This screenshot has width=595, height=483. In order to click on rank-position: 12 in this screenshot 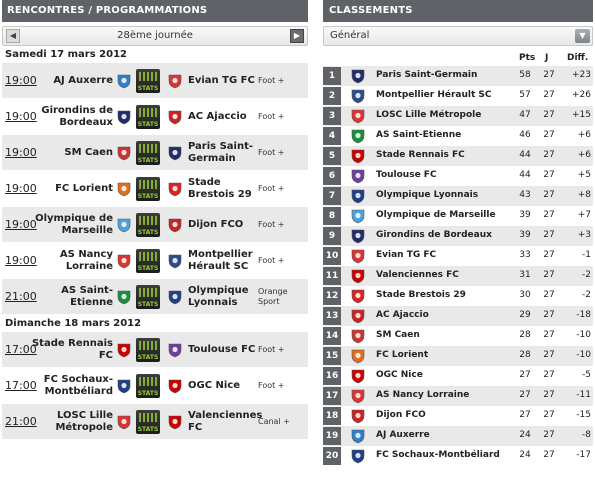, I will do `click(332, 296)`.